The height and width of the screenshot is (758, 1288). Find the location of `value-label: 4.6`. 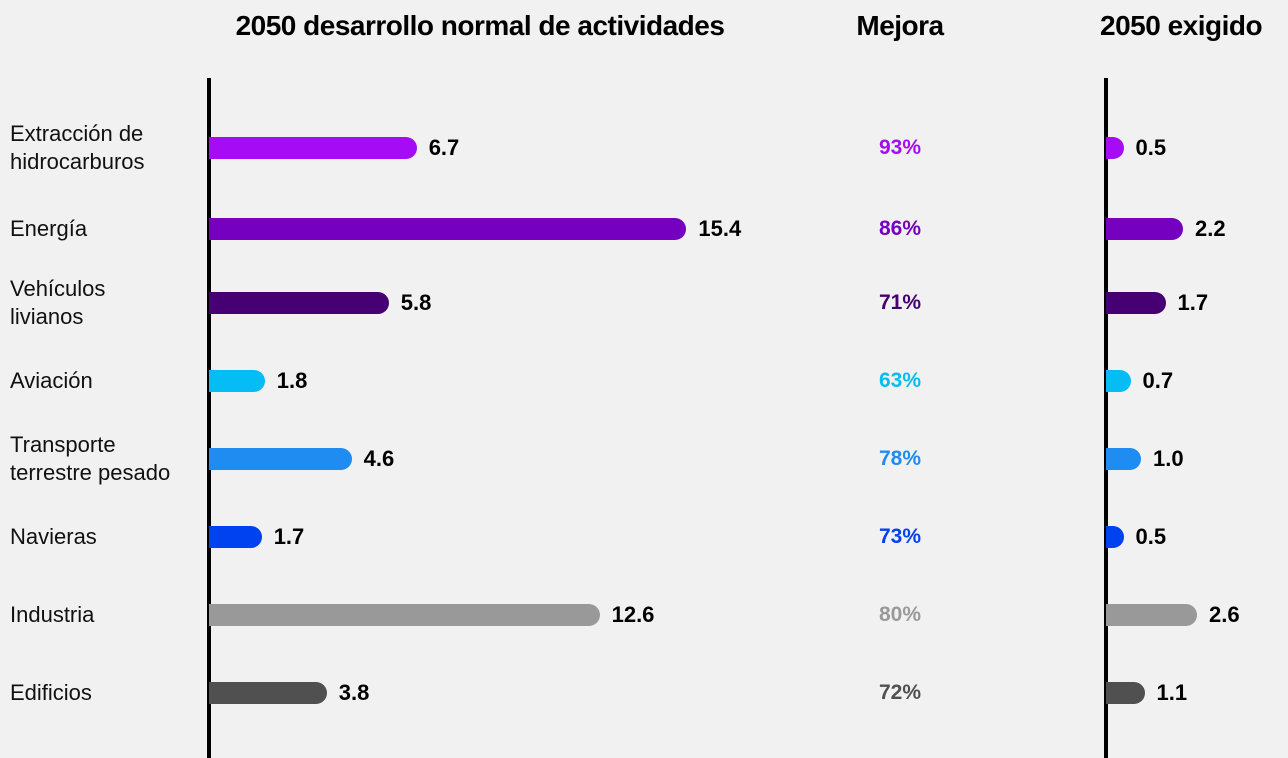

value-label: 4.6 is located at coordinates (379, 458).